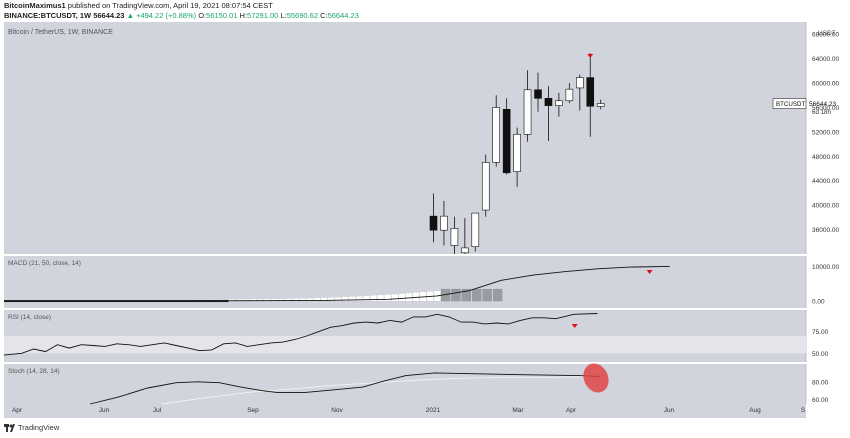 The width and height of the screenshot is (850, 438). I want to click on low-label: L:, so click(283, 15).